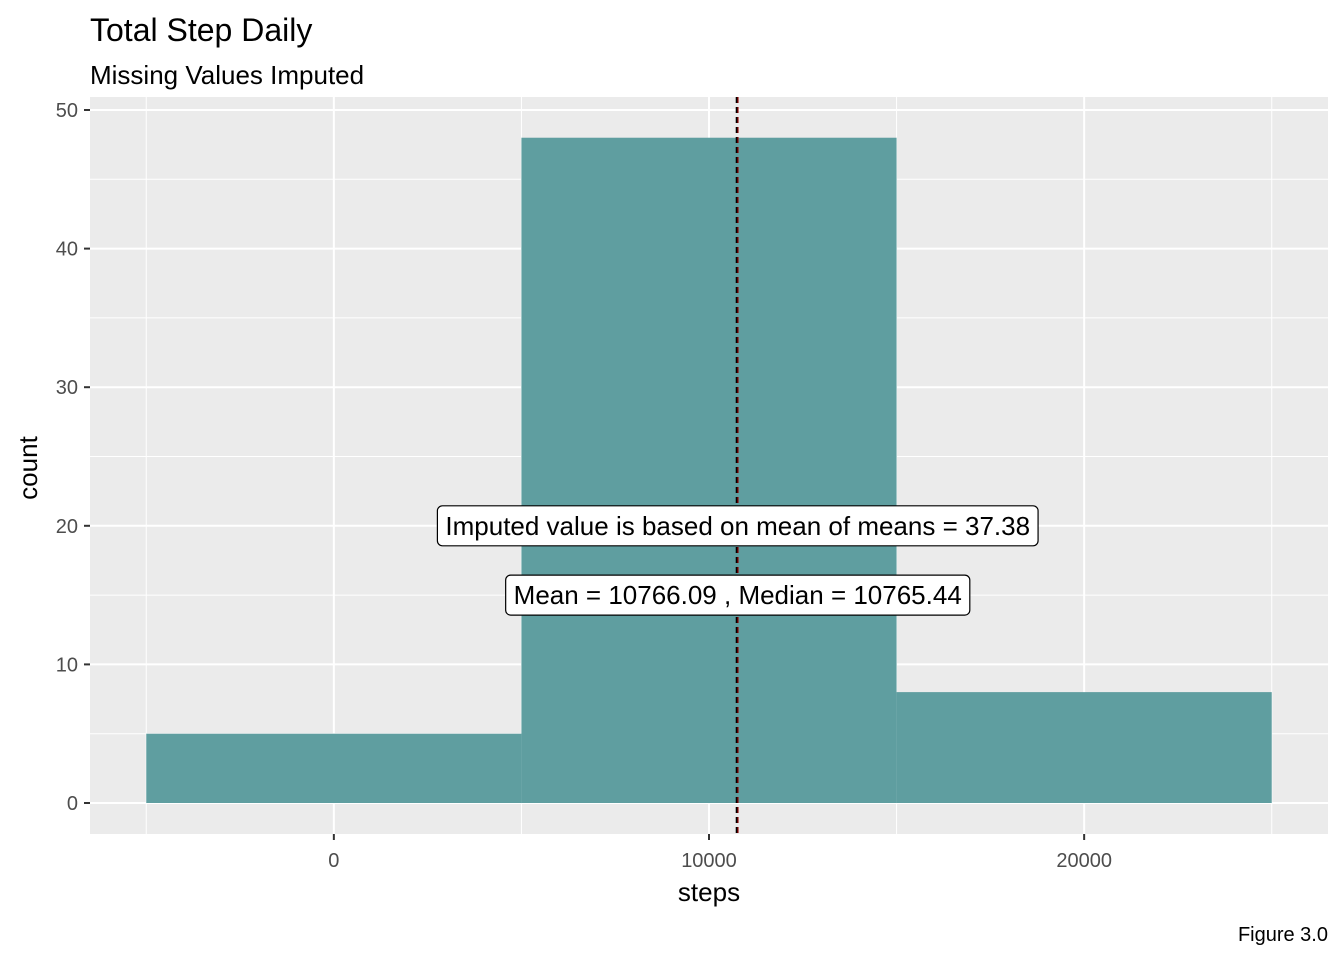 The height and width of the screenshot is (960, 1344). What do you see at coordinates (737, 465) in the screenshot?
I see `reference-lines` at bounding box center [737, 465].